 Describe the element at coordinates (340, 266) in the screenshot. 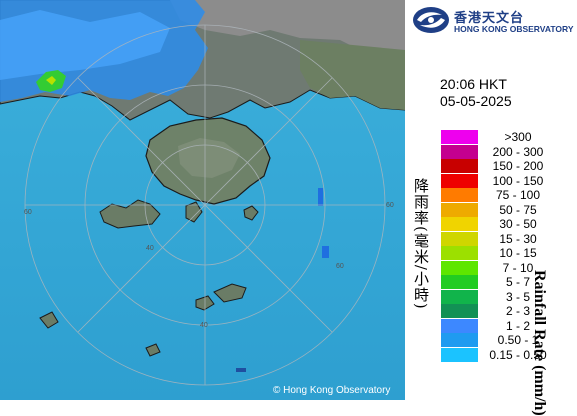

I see `ring-label-5: 60` at that location.